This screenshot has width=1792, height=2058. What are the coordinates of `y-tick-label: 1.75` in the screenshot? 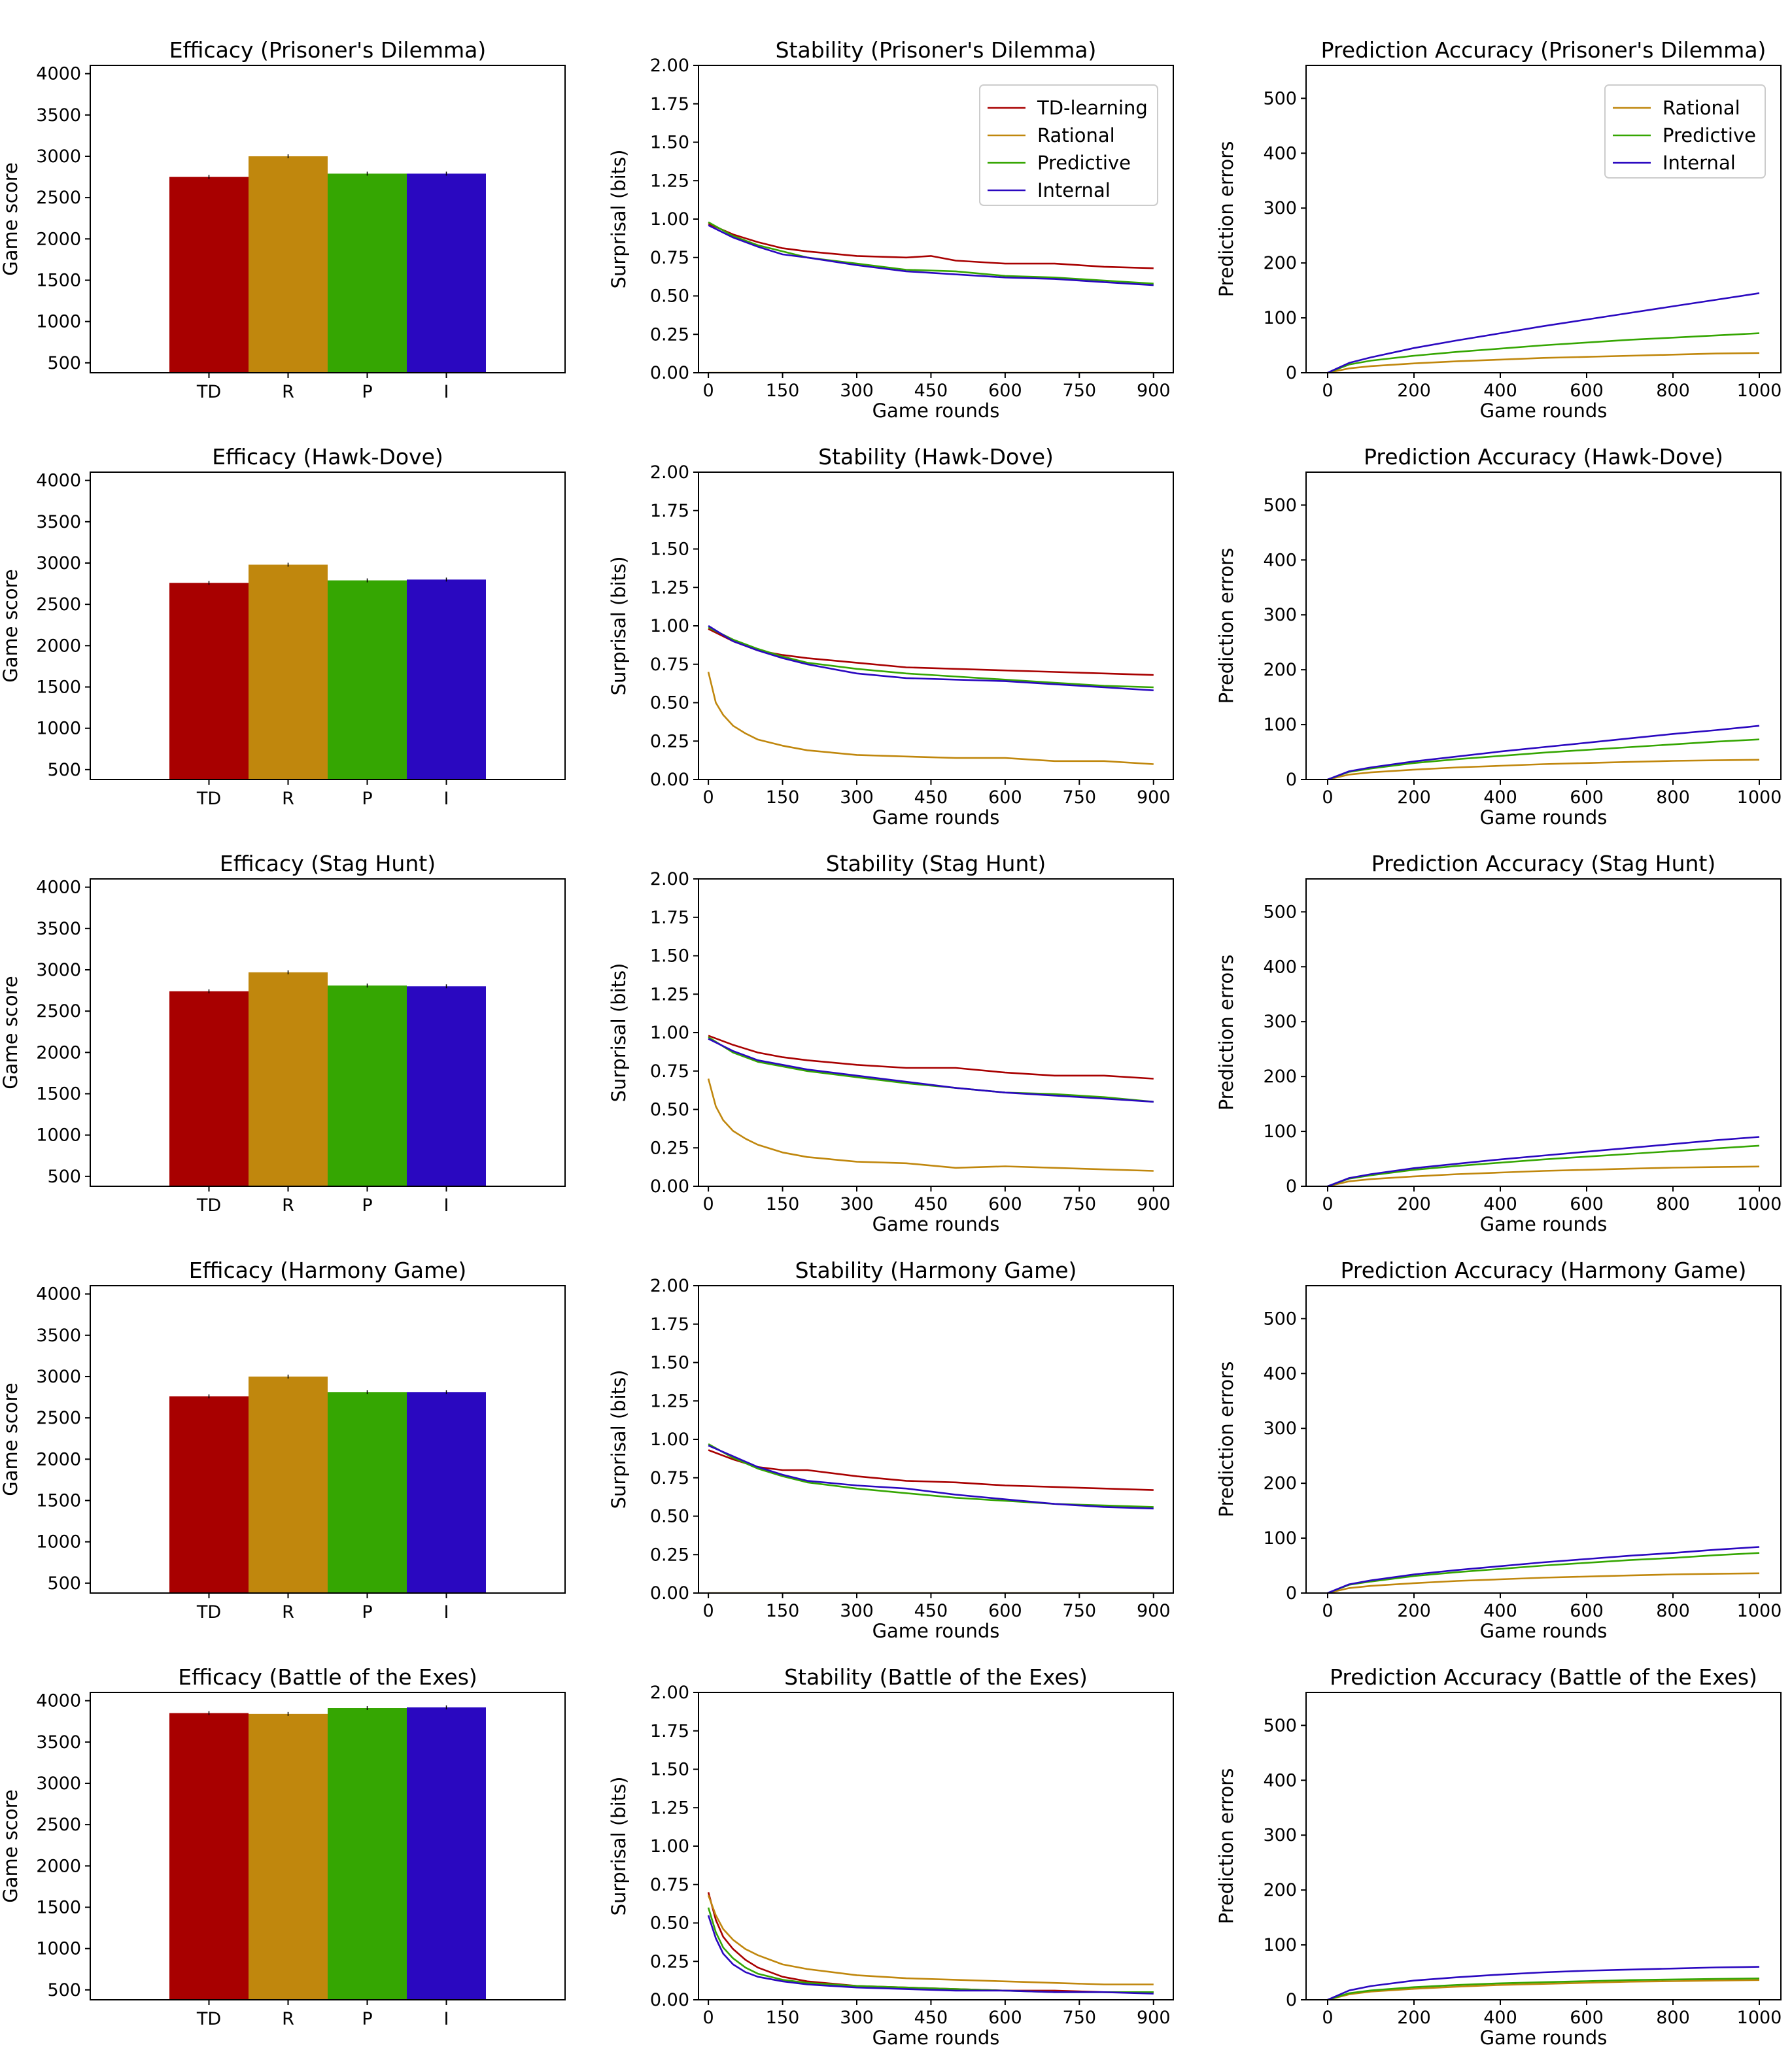 It's located at (669, 511).